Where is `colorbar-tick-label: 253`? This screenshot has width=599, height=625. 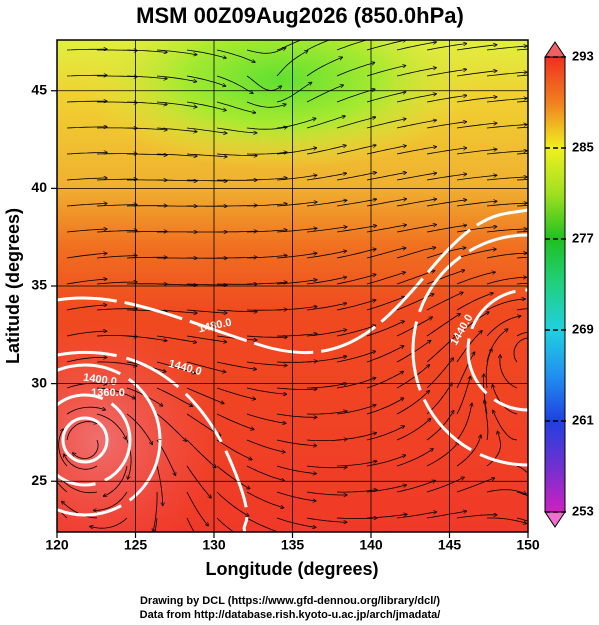
colorbar-tick-label: 253 is located at coordinates (583, 510).